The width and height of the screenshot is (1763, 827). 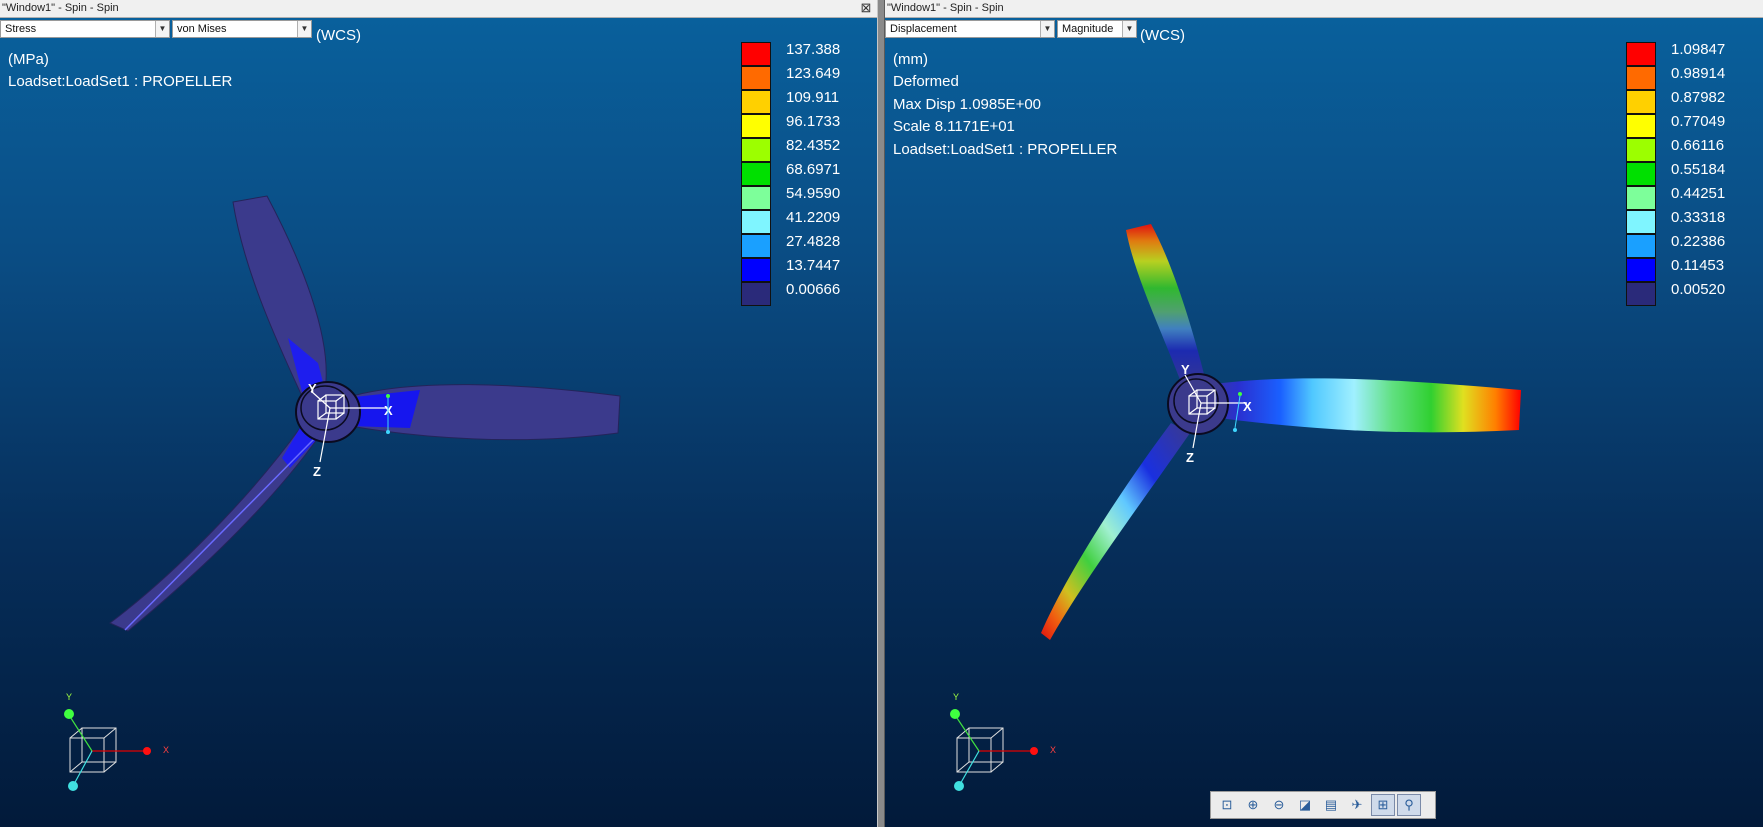 I want to click on named-views-icon: ▤, so click(x=1331, y=804).